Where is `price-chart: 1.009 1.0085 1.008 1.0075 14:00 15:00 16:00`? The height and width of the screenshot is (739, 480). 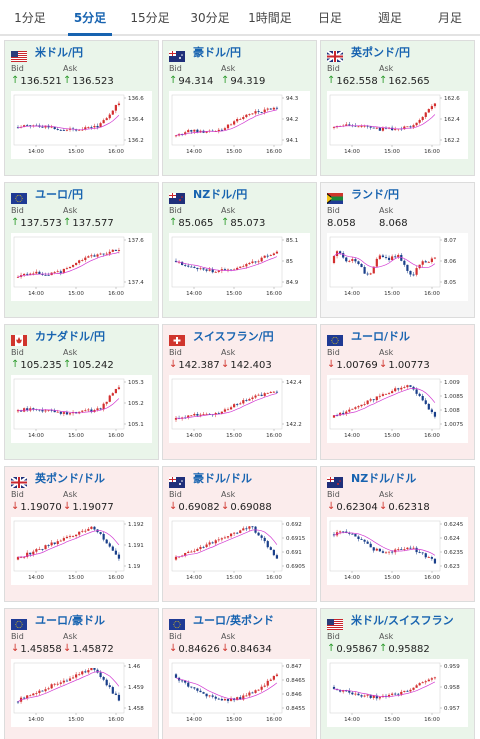 price-chart: 1.009 1.0085 1.008 1.0075 14:00 15:00 16:00 is located at coordinates (397, 409).